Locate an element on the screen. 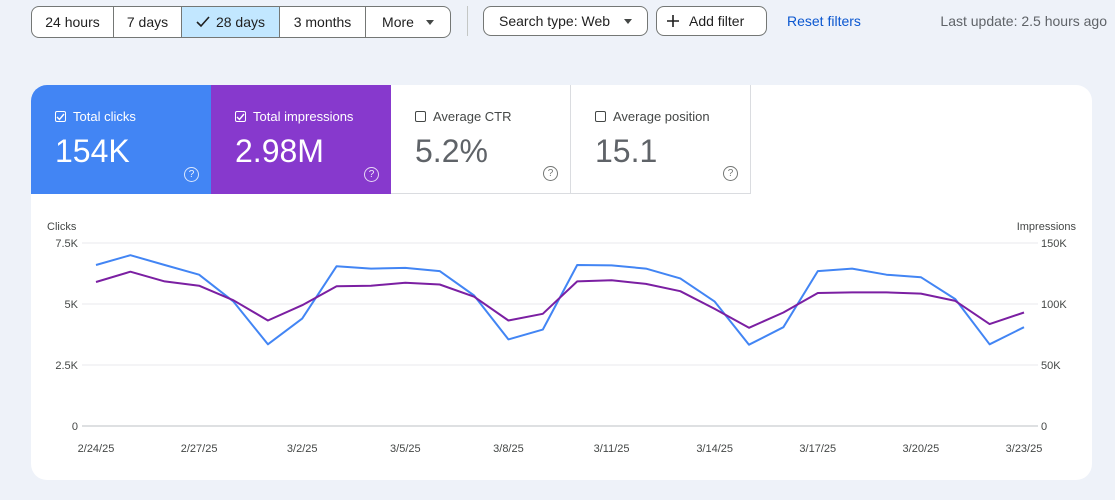 The height and width of the screenshot is (500, 1115). left-axis-title: Clicks is located at coordinates (62, 227).